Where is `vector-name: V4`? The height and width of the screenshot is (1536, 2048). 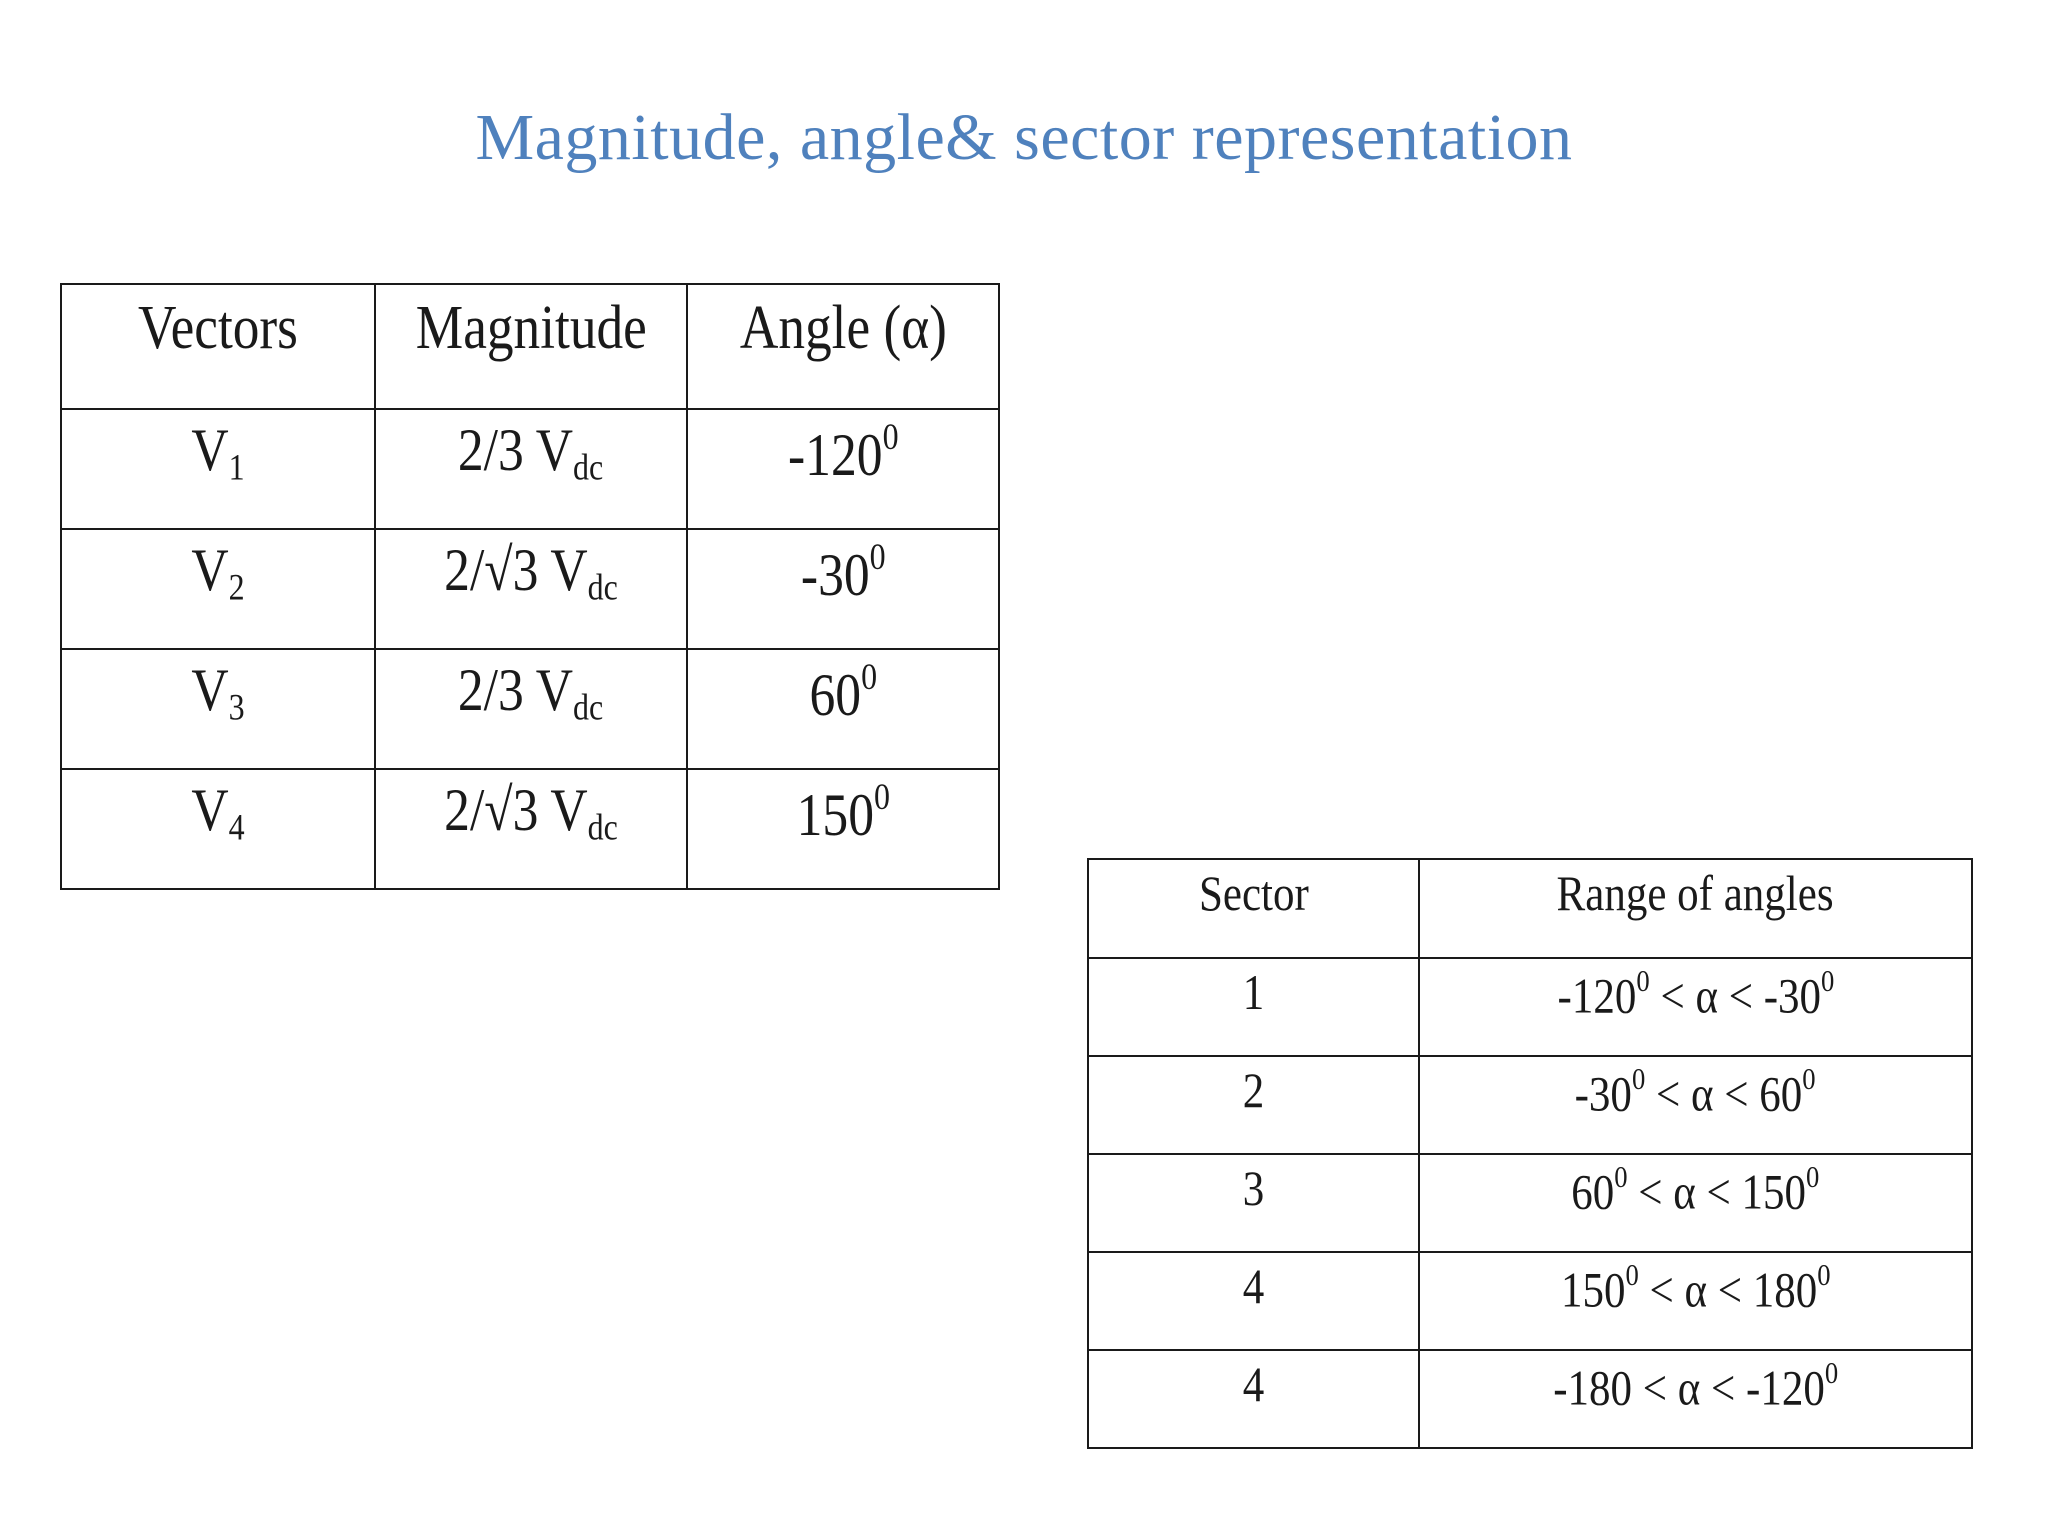 vector-name: V4 is located at coordinates (218, 813).